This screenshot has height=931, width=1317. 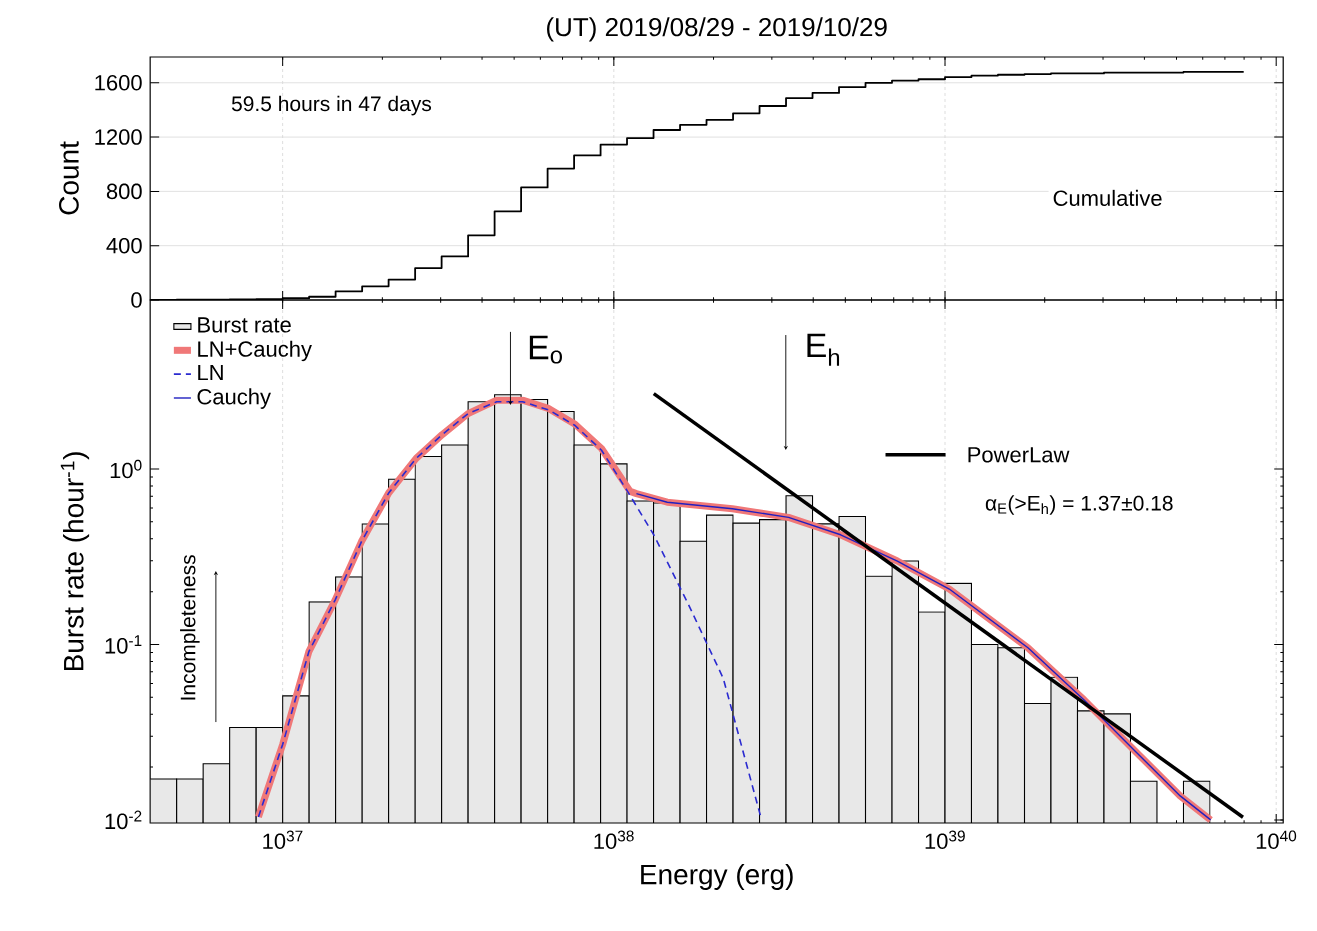 What do you see at coordinates (1079, 505) in the screenshot?
I see `annotation: α$_{E}$(>E$_{h}$) = 1.37±0.18` at bounding box center [1079, 505].